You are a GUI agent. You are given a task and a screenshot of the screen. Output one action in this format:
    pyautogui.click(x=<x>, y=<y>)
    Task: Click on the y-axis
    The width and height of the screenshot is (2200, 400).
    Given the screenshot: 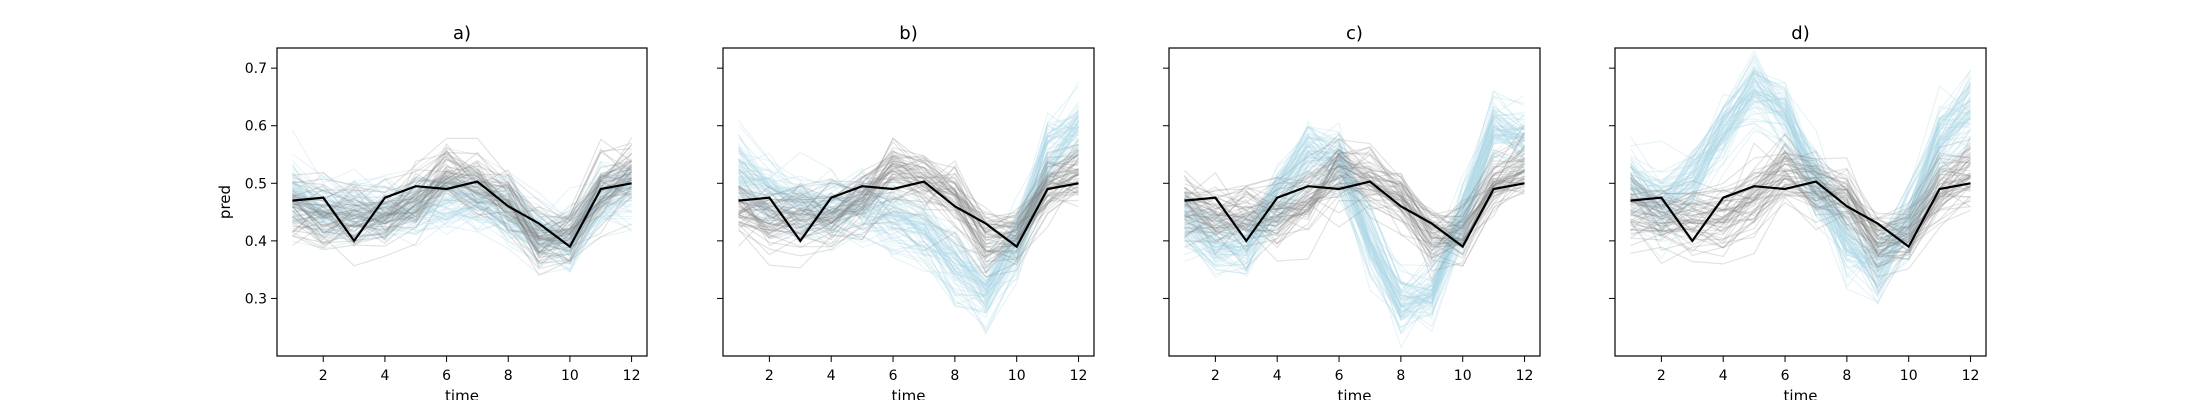 What is the action you would take?
    pyautogui.click(x=1166, y=183)
    